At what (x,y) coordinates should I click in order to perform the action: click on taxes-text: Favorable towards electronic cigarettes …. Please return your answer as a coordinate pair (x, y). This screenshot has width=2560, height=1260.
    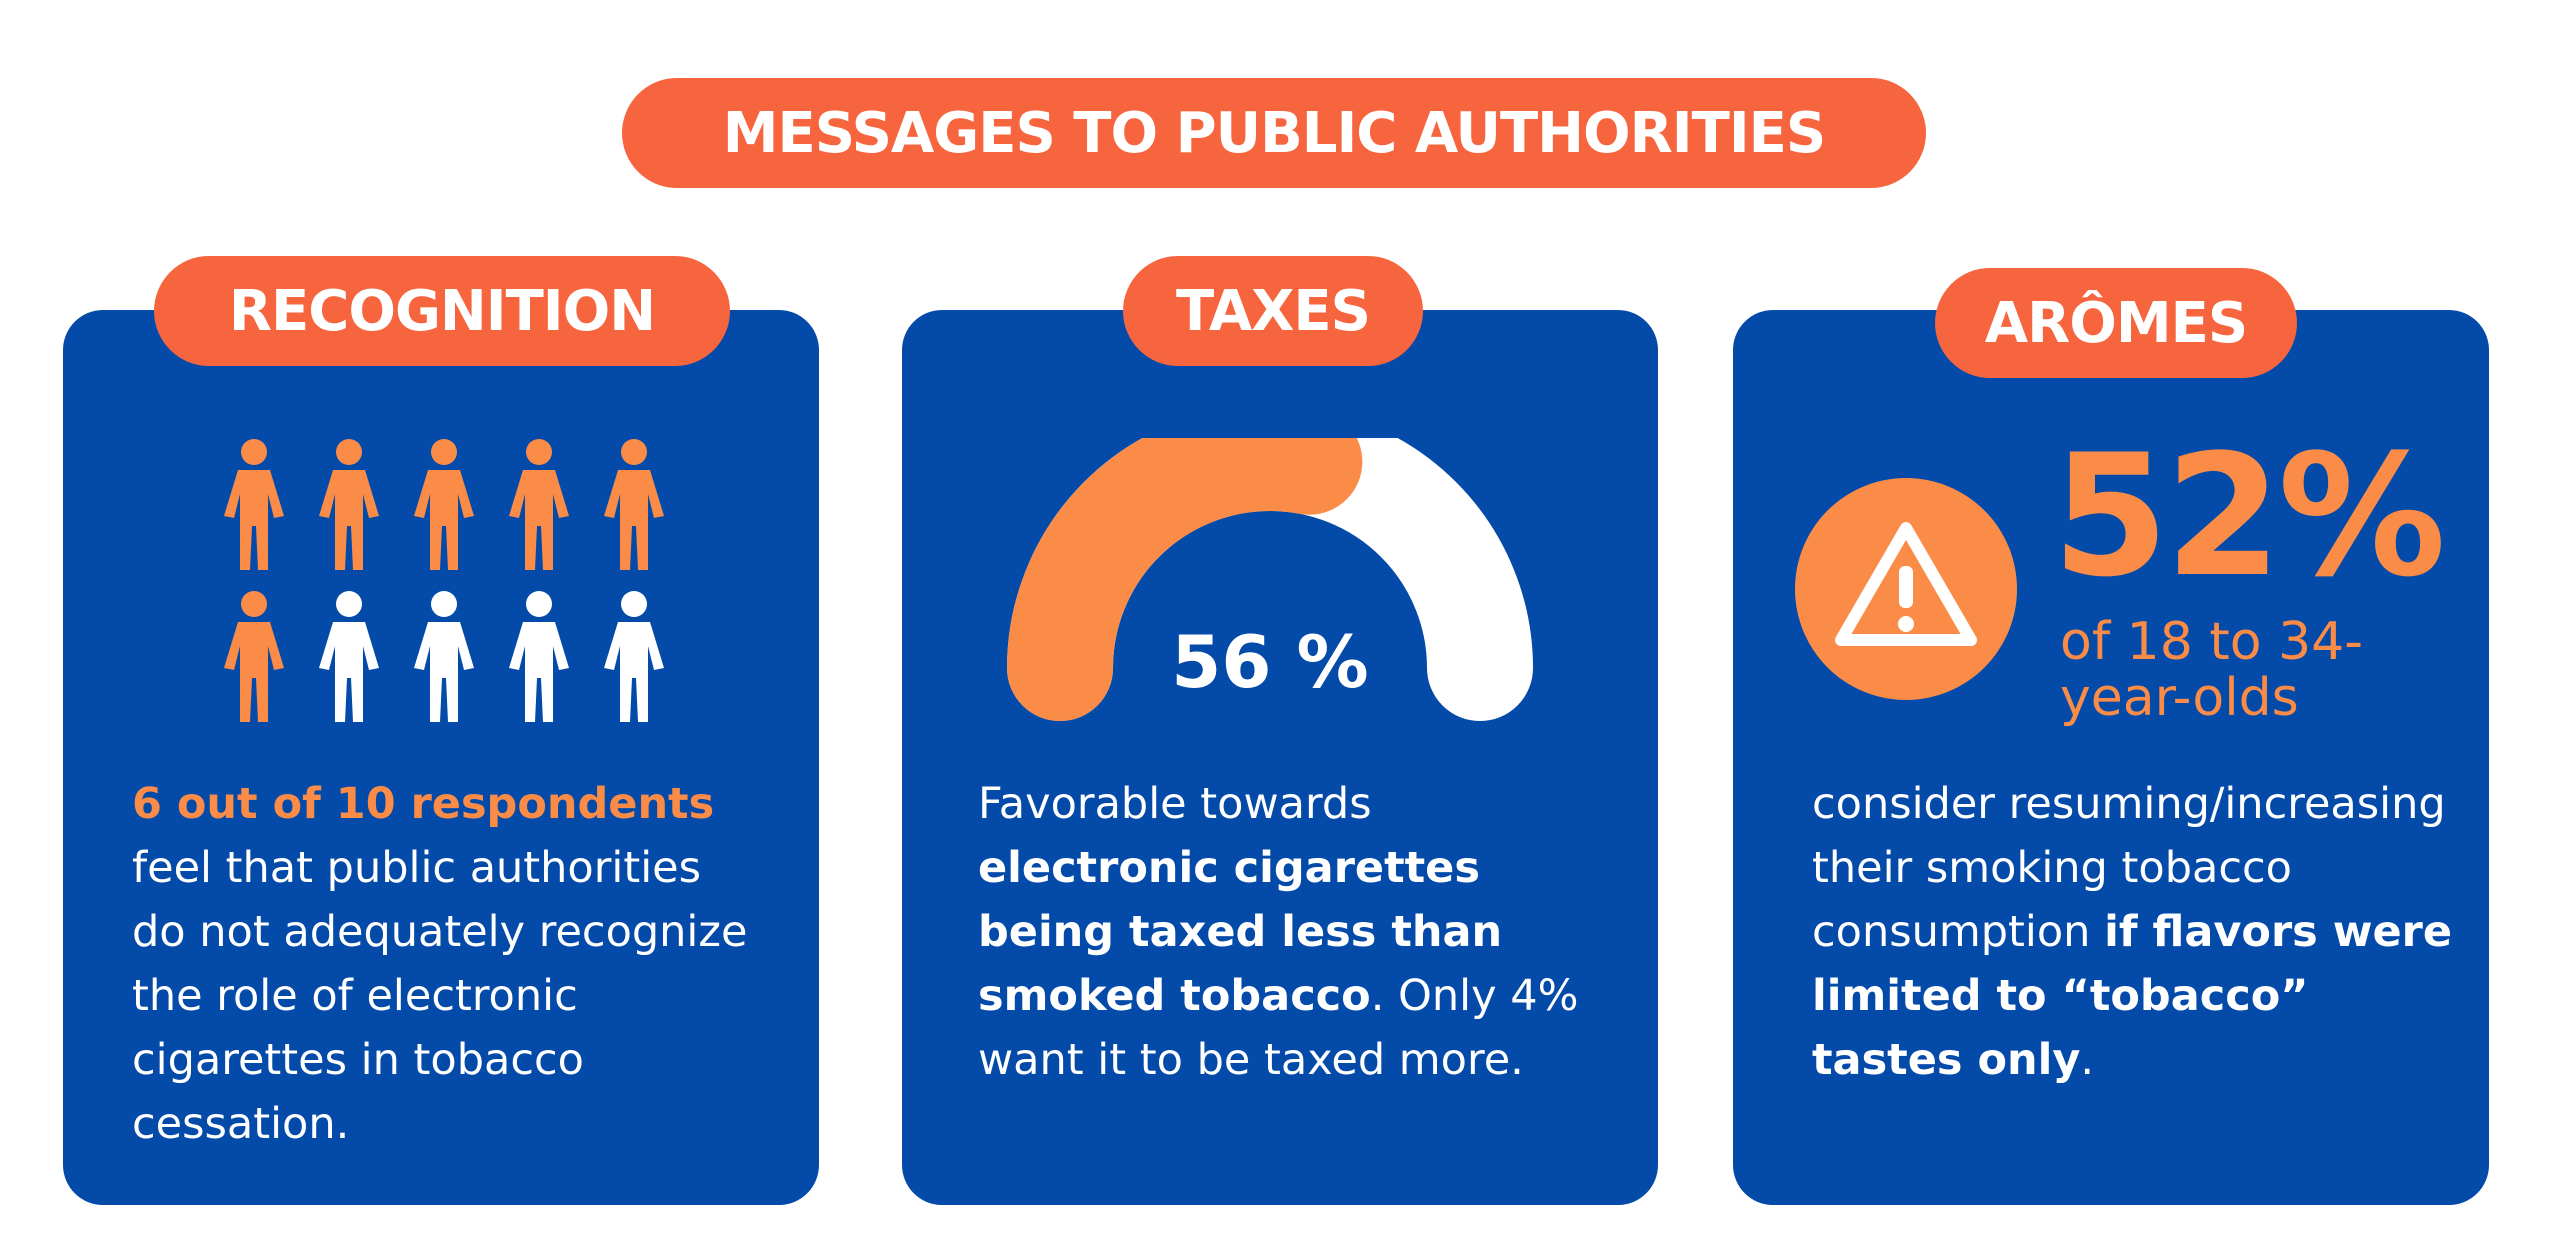
    Looking at the image, I should click on (1298, 932).